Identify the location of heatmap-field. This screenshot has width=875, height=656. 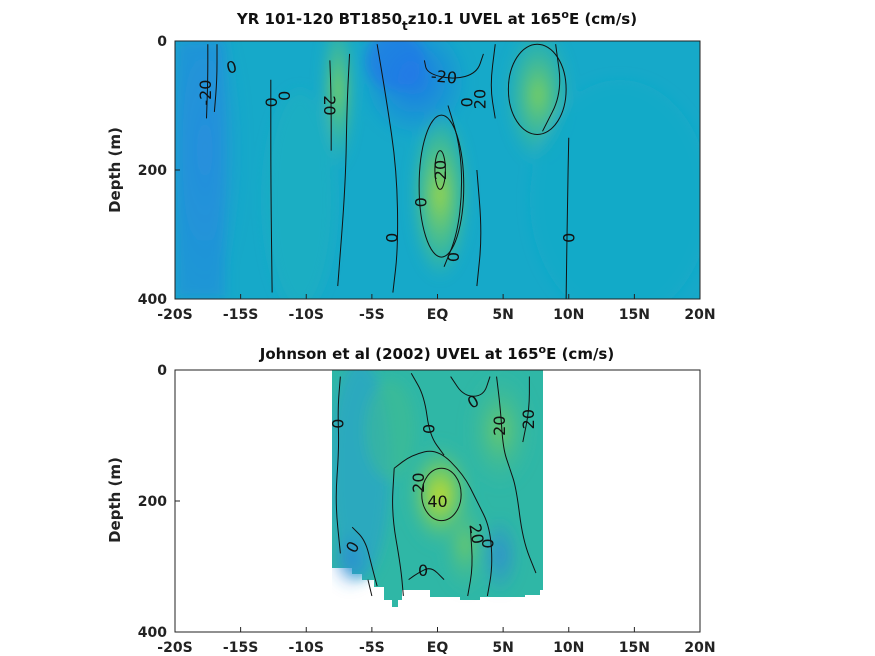
(437, 488).